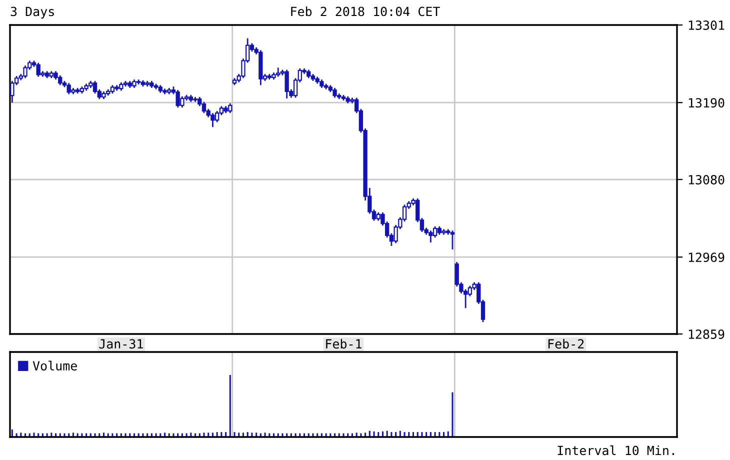 This screenshot has height=460, width=730. I want to click on y-tick-label: 13080, so click(706, 179).